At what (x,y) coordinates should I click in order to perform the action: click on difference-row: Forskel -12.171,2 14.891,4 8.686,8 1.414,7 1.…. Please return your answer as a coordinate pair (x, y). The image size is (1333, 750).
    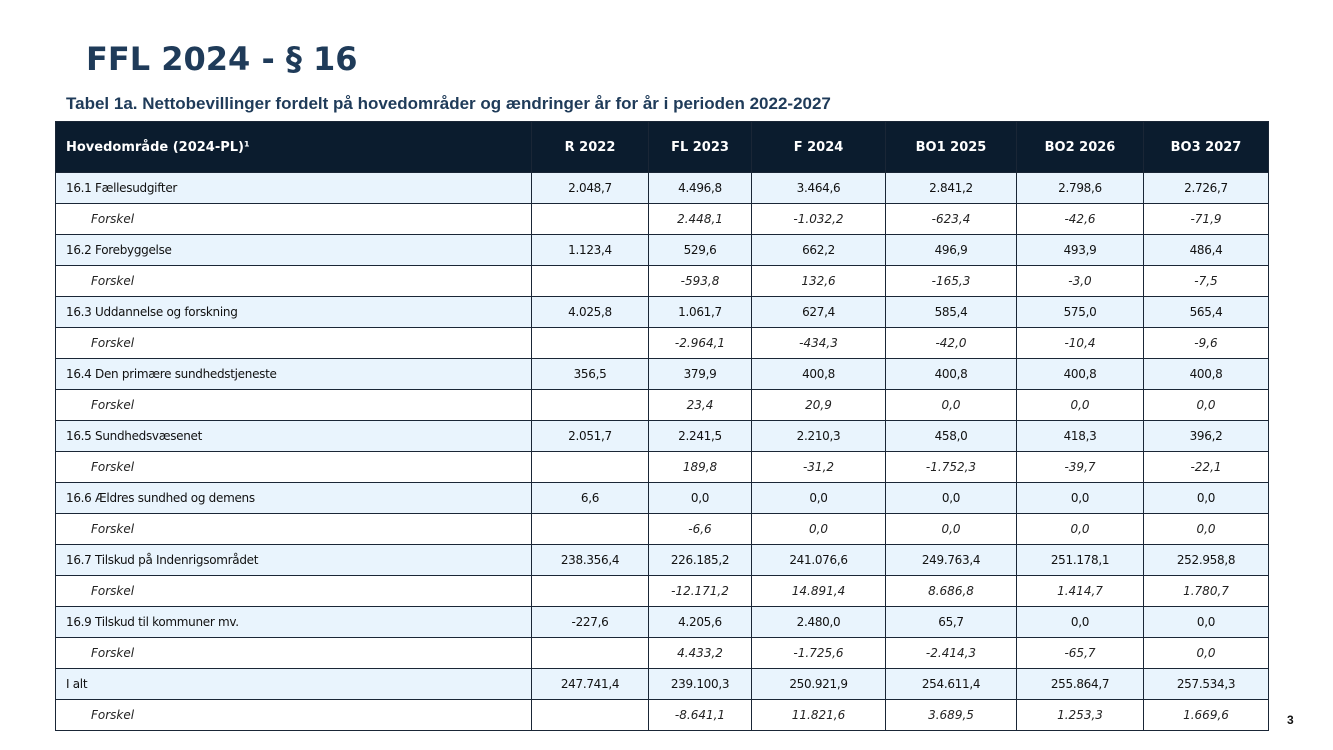
    Looking at the image, I should click on (662, 591).